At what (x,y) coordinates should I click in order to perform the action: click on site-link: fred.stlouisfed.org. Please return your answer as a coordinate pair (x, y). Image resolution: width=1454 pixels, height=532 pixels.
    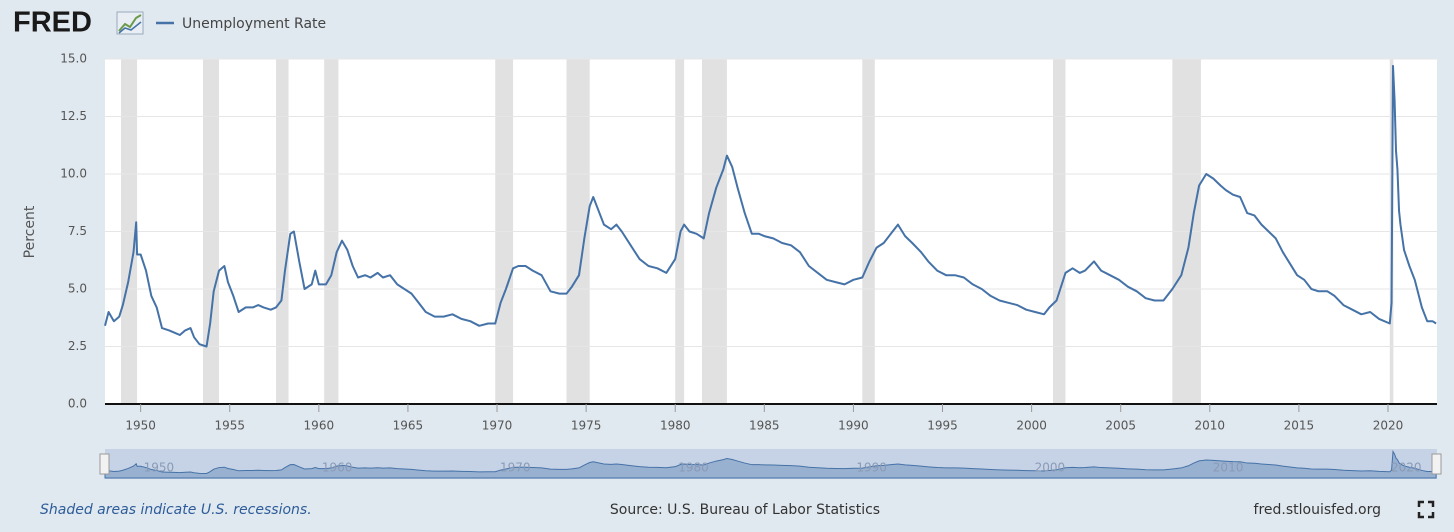
    Looking at the image, I should click on (1317, 510).